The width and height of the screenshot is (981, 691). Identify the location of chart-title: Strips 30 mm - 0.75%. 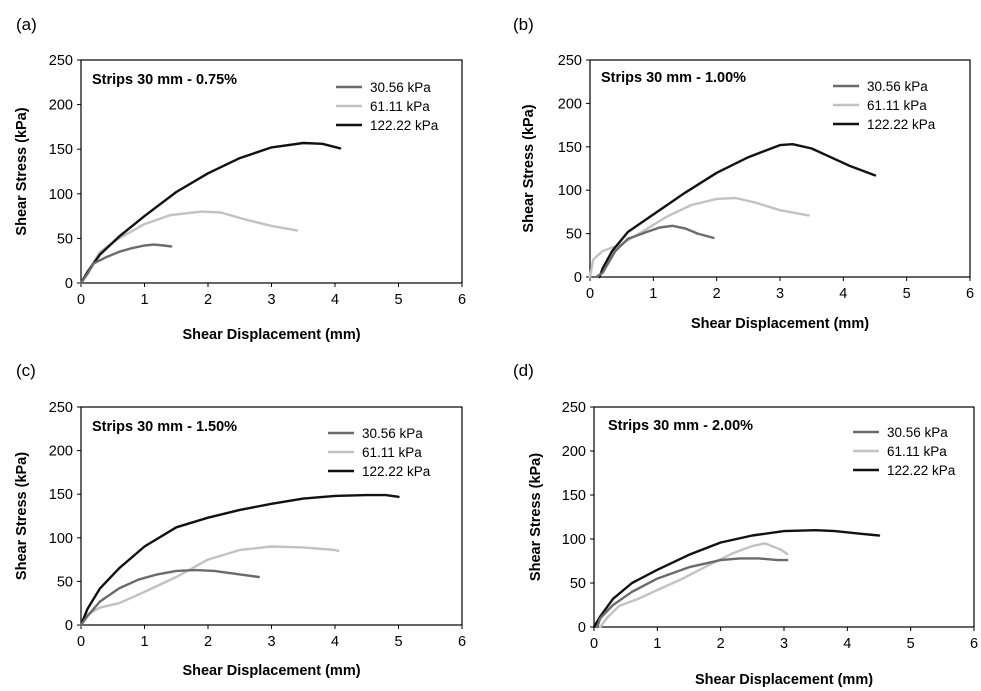
(164, 80).